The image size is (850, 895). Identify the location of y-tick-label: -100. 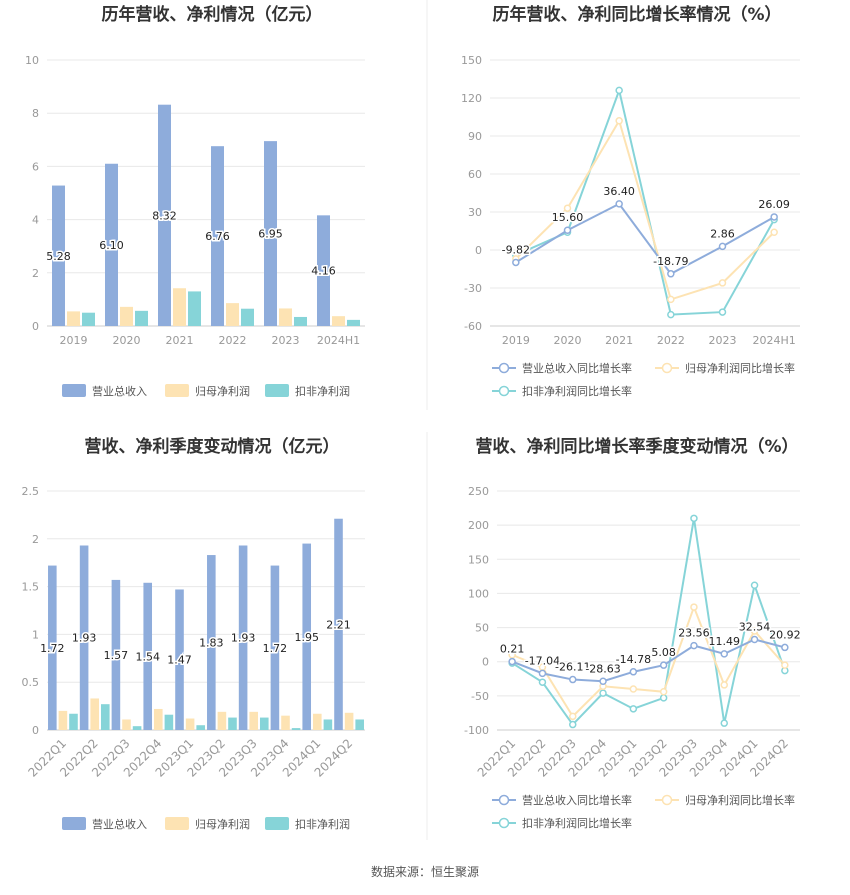
(476, 730).